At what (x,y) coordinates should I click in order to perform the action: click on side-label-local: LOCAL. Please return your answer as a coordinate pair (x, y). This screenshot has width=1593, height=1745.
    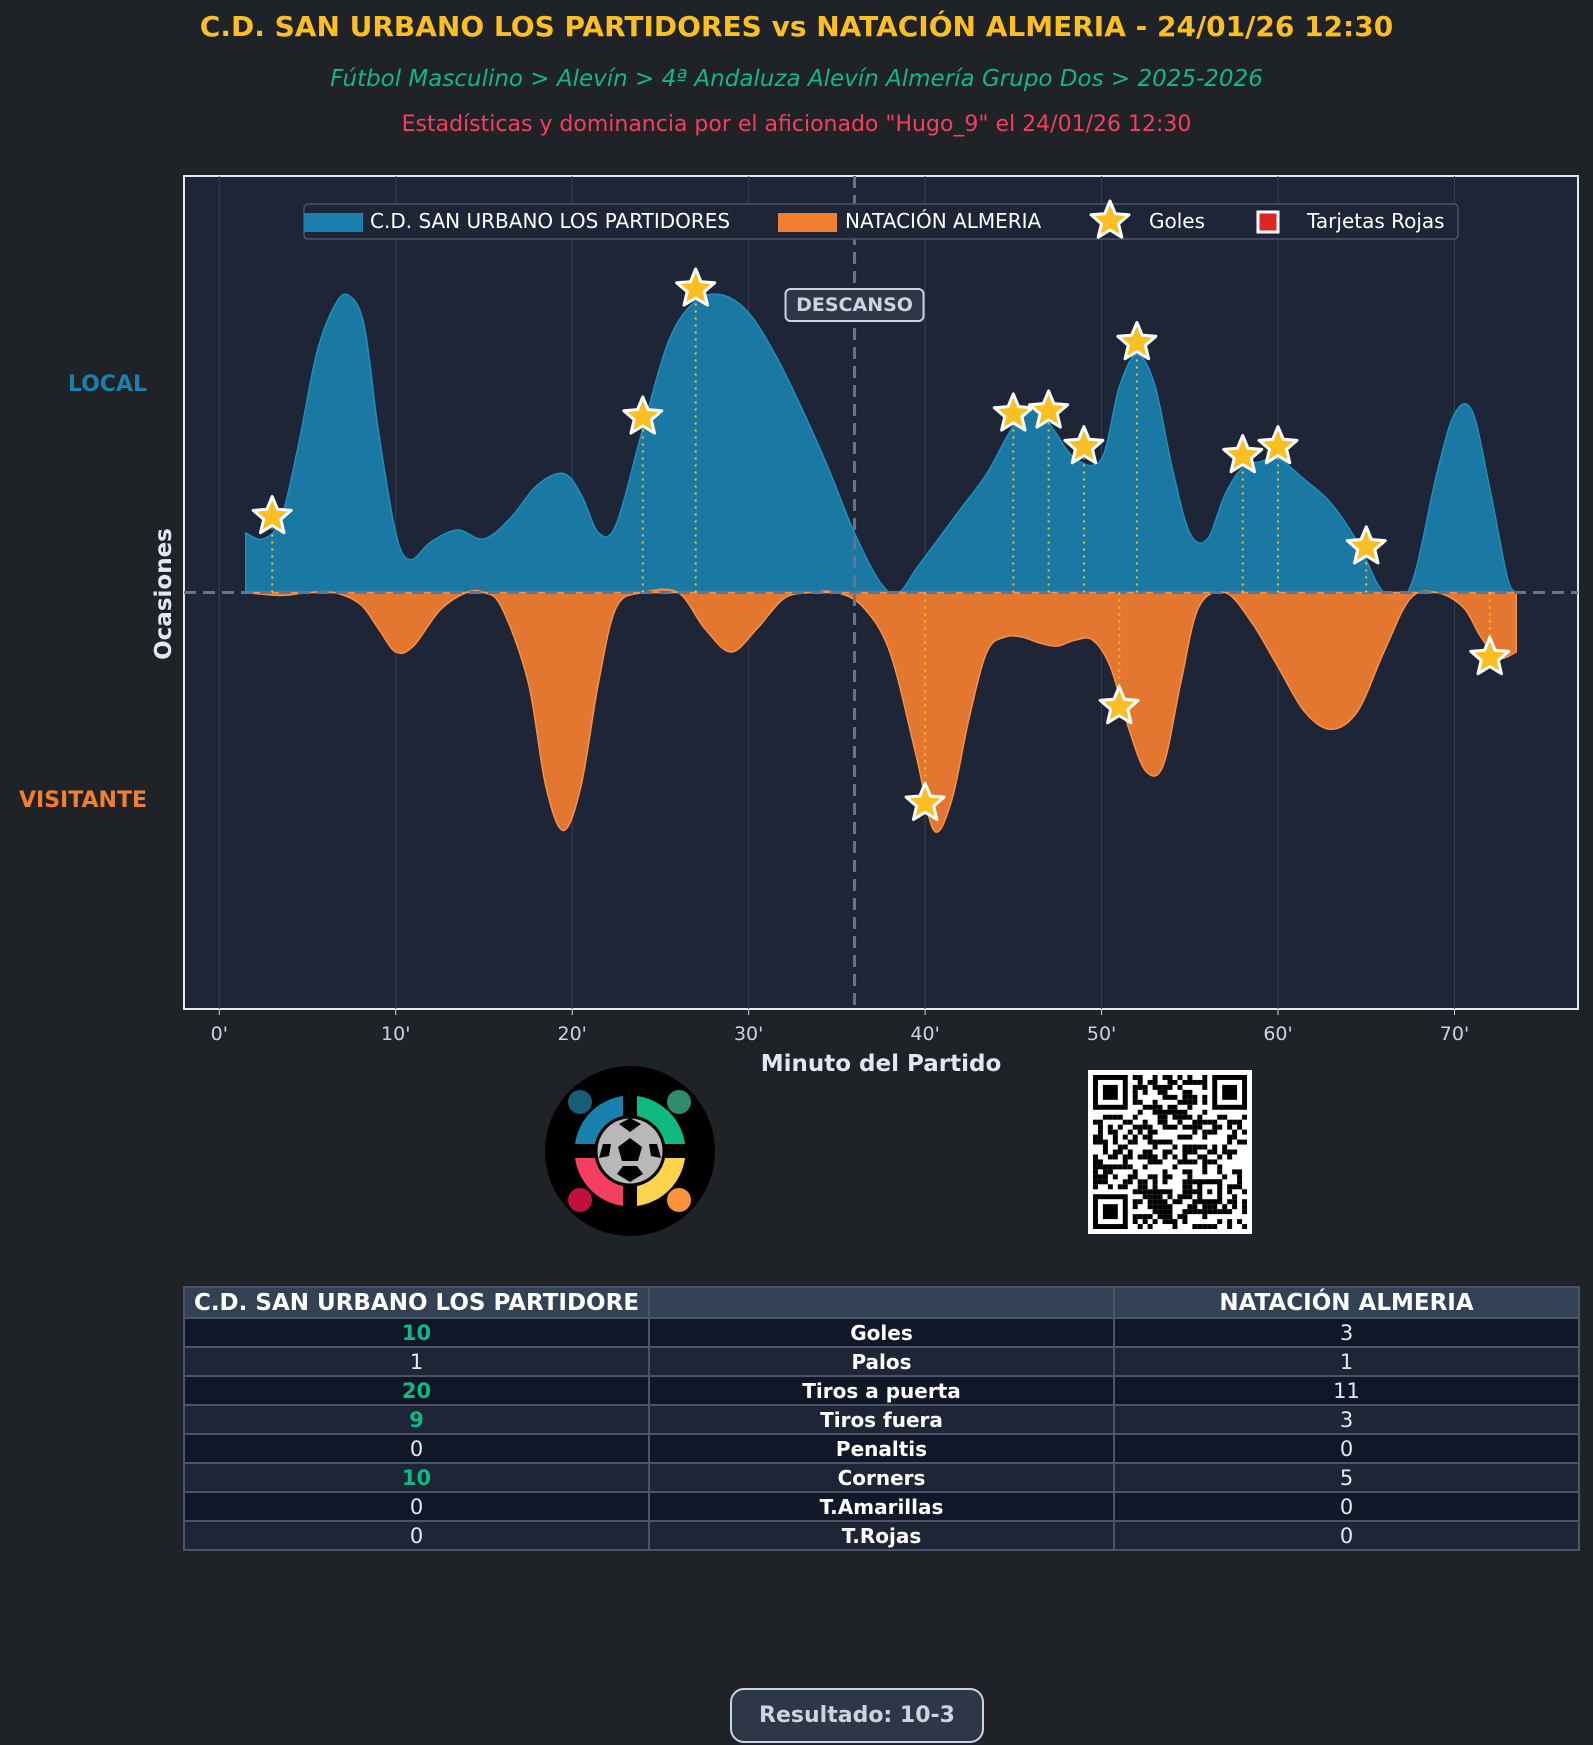
    Looking at the image, I should click on (107, 384).